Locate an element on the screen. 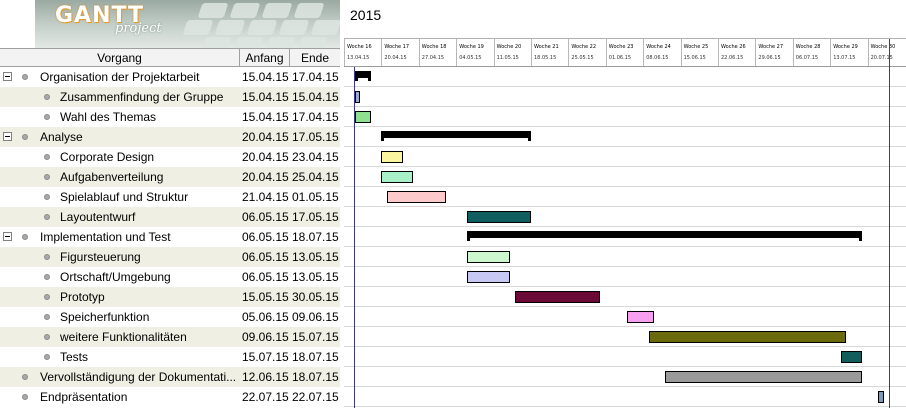  task-name: Layoutentwurf is located at coordinates (98, 217).